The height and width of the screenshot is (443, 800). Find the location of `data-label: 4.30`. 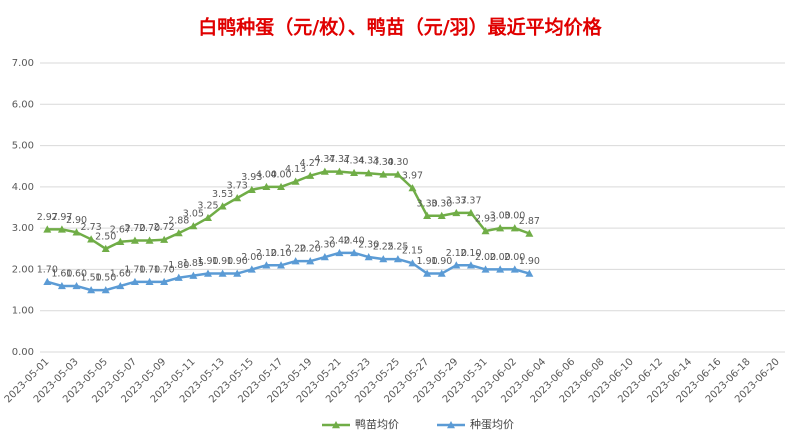

data-label: 4.30 is located at coordinates (383, 162).